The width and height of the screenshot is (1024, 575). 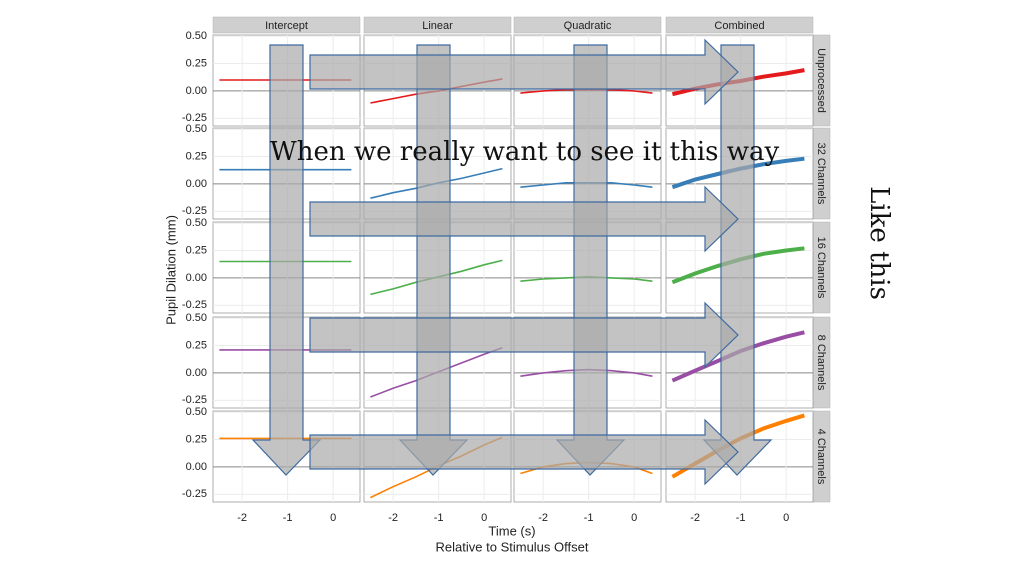 What do you see at coordinates (821, 363) in the screenshot?
I see `row-label: 8 Channels` at bounding box center [821, 363].